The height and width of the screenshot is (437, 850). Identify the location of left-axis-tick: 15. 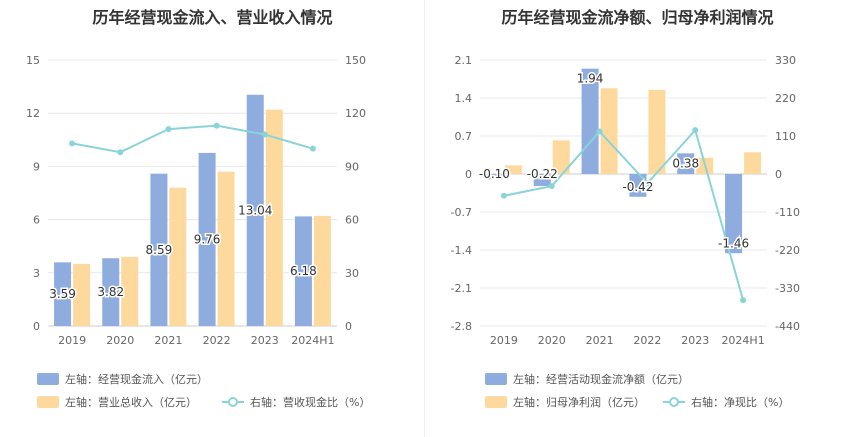
(33, 60).